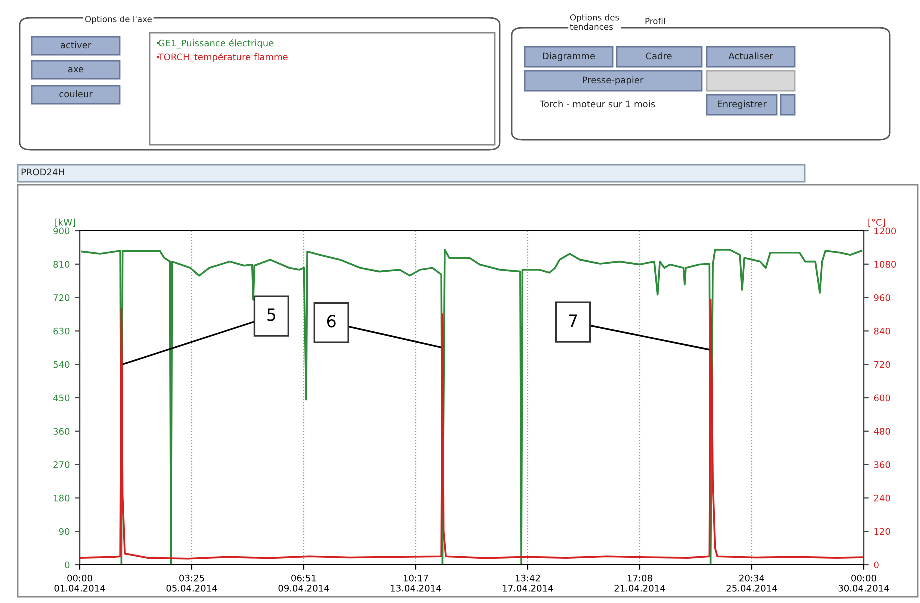 Image resolution: width=920 pixels, height=603 pixels. Describe the element at coordinates (882, 532) in the screenshot. I see `y2-tick-label: 120` at that location.